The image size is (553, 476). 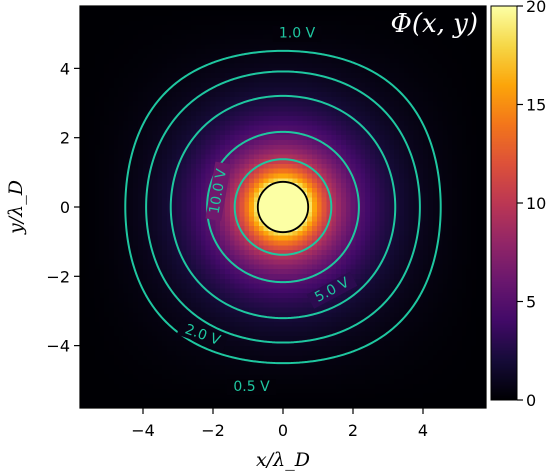 I want to click on conductor-outline, so click(x=283, y=207).